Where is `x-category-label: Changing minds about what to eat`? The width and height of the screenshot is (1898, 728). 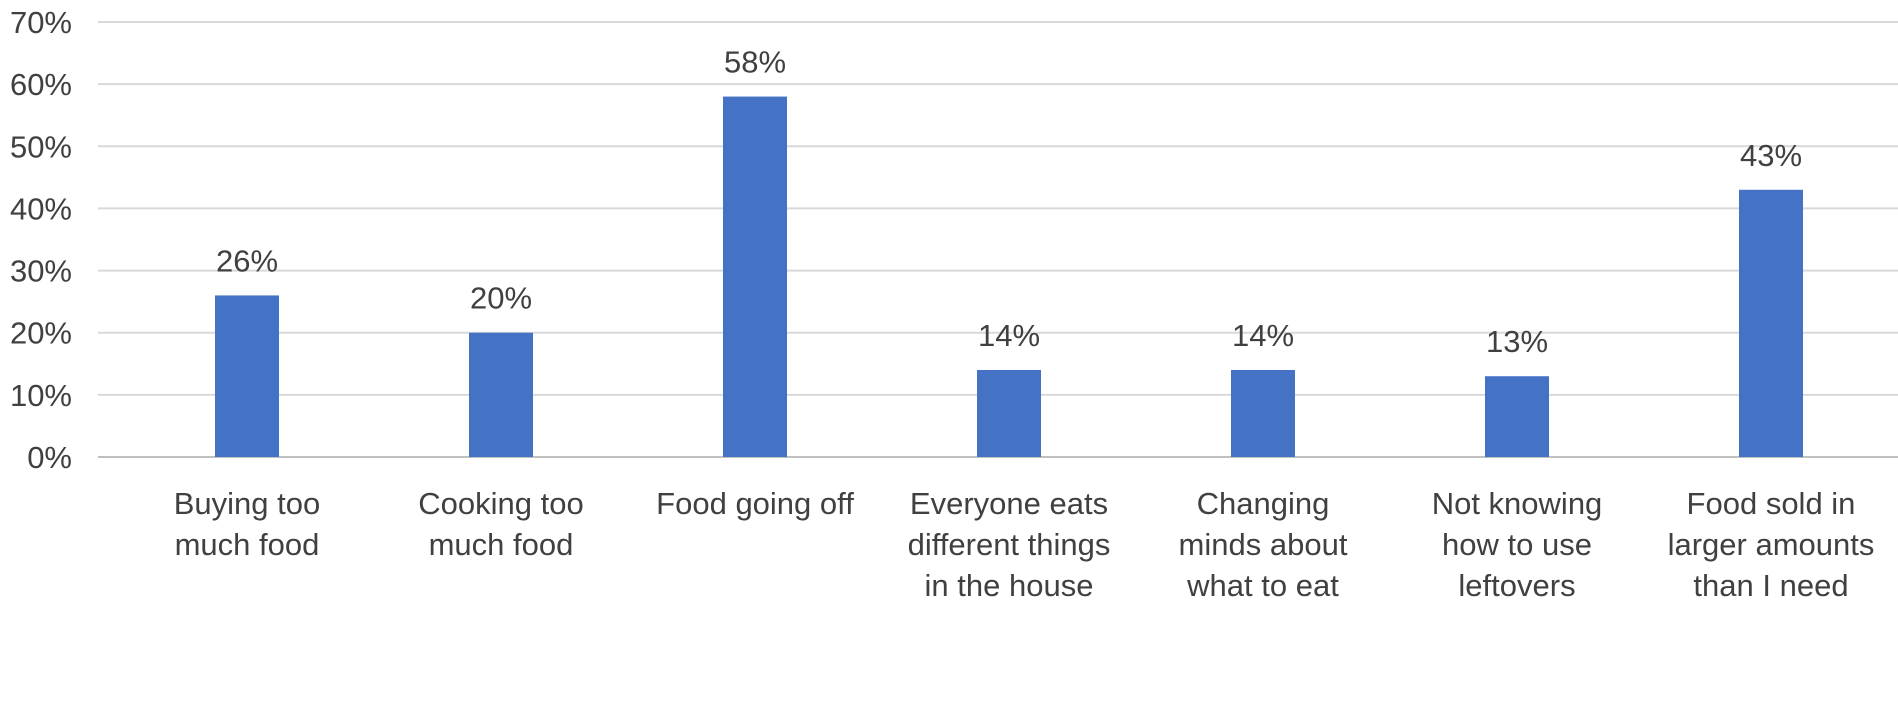 x-category-label: Changing minds about what to eat is located at coordinates (1263, 544).